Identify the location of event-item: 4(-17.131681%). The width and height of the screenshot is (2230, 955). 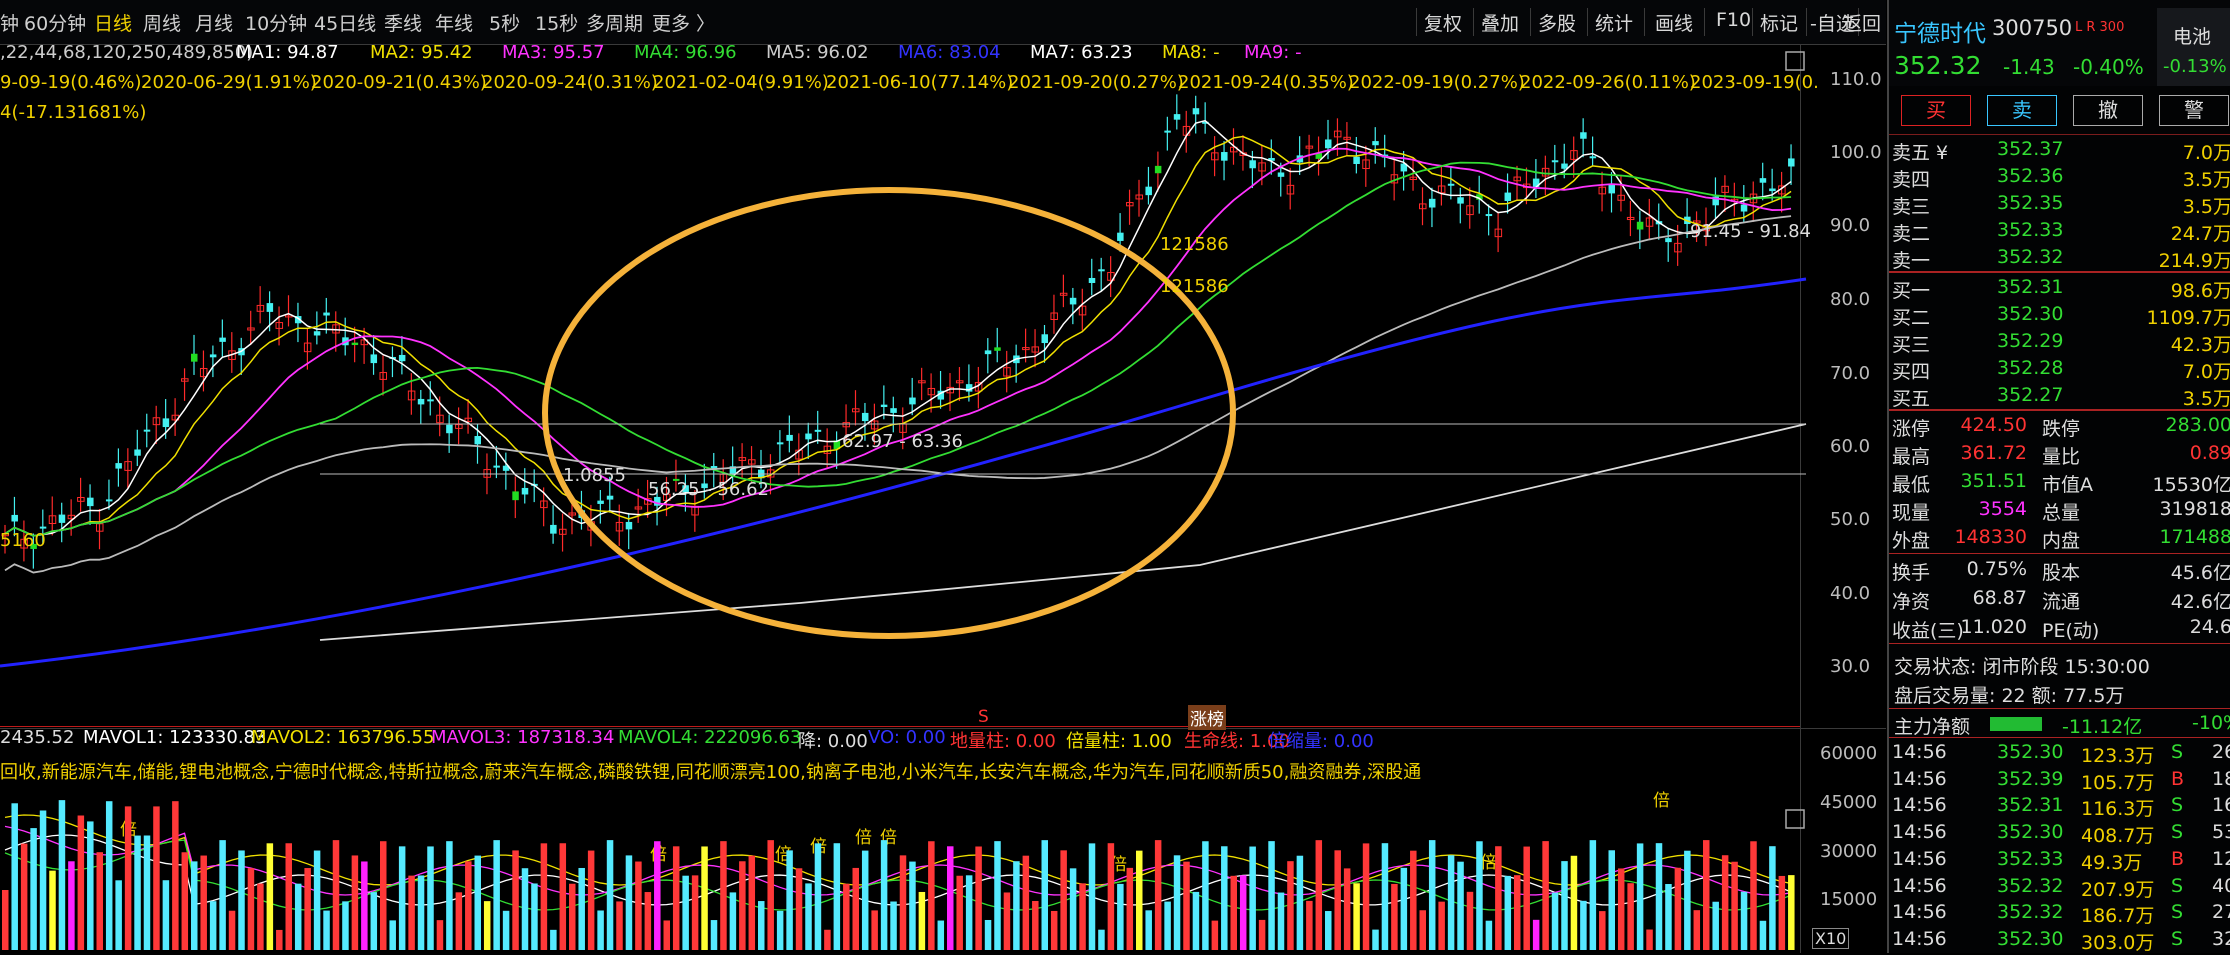
(73, 112).